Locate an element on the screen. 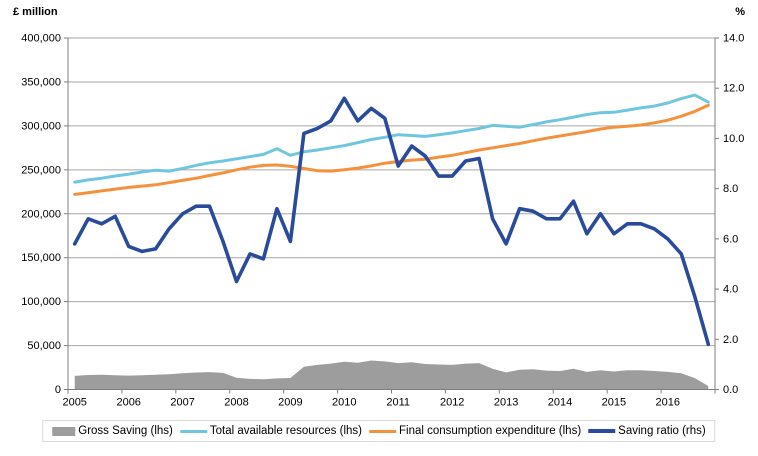 This screenshot has height=456, width=758. left-axis-tick: 300,000 is located at coordinates (41, 126).